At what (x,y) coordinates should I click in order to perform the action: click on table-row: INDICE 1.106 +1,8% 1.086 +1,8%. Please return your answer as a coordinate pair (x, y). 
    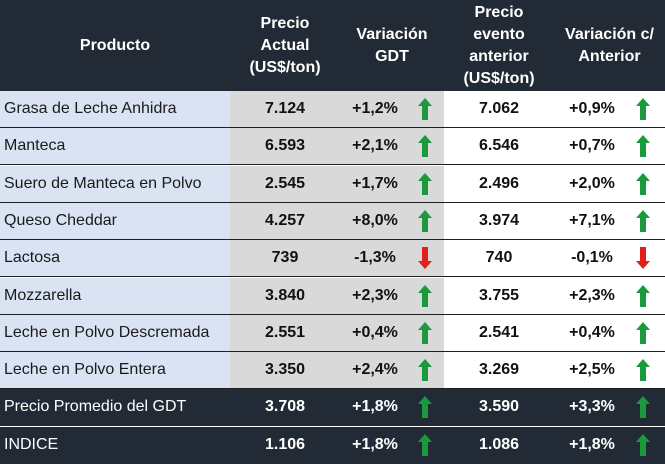
    Looking at the image, I should click on (332, 445).